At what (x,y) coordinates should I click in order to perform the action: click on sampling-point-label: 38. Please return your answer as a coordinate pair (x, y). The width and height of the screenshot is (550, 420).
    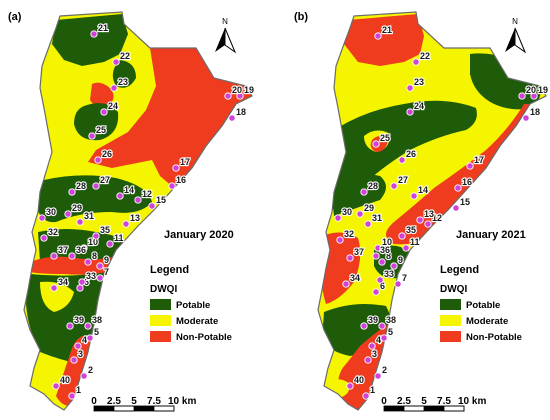
    Looking at the image, I should click on (97, 320).